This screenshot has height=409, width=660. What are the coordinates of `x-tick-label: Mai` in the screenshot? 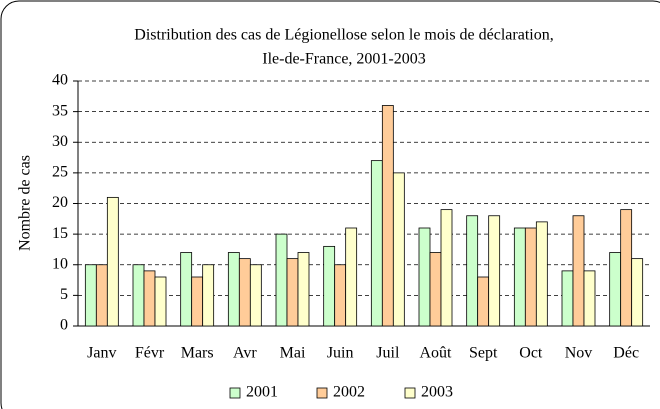 It's located at (293, 353).